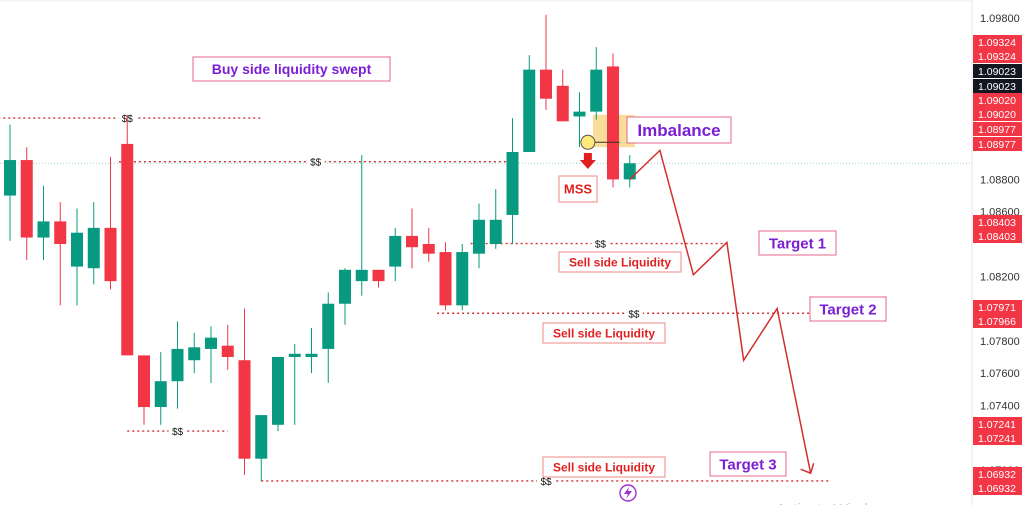 The height and width of the screenshot is (510, 1024). I want to click on annotation-text: Buy side liquidity swept, so click(292, 69).